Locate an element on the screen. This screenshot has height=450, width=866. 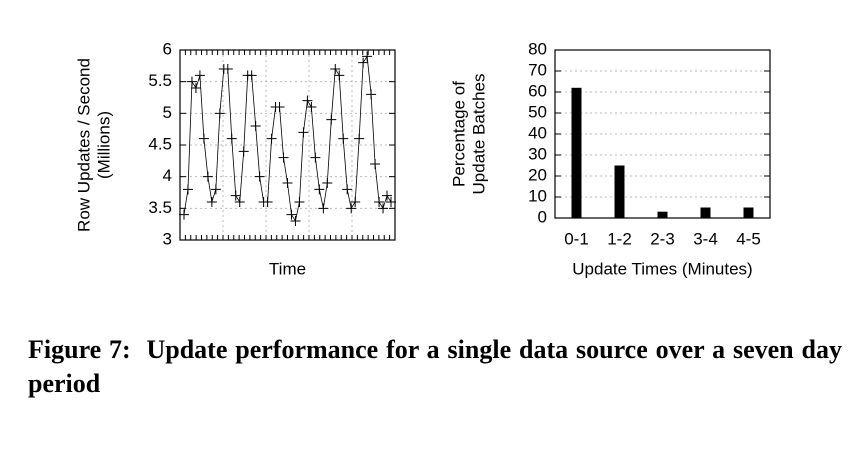
y-axis-label: Row Updates / Second is located at coordinates (83, 145).